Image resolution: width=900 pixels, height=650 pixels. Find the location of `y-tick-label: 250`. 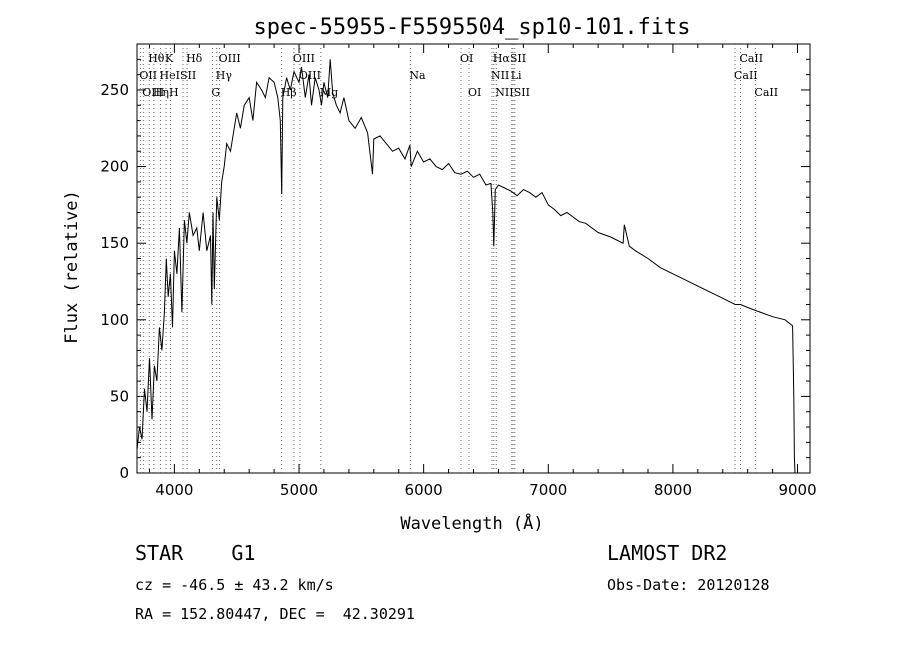

y-tick-label: 250 is located at coordinates (114, 90).